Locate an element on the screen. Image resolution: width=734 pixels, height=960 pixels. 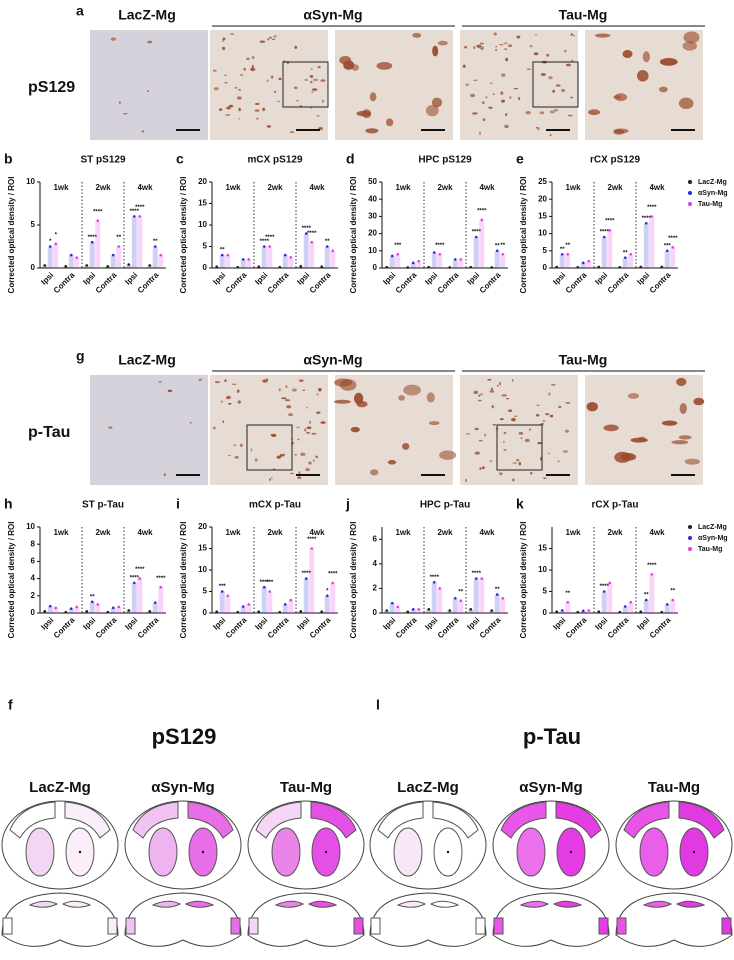
row-label: pS129 is located at coordinates (51, 87).